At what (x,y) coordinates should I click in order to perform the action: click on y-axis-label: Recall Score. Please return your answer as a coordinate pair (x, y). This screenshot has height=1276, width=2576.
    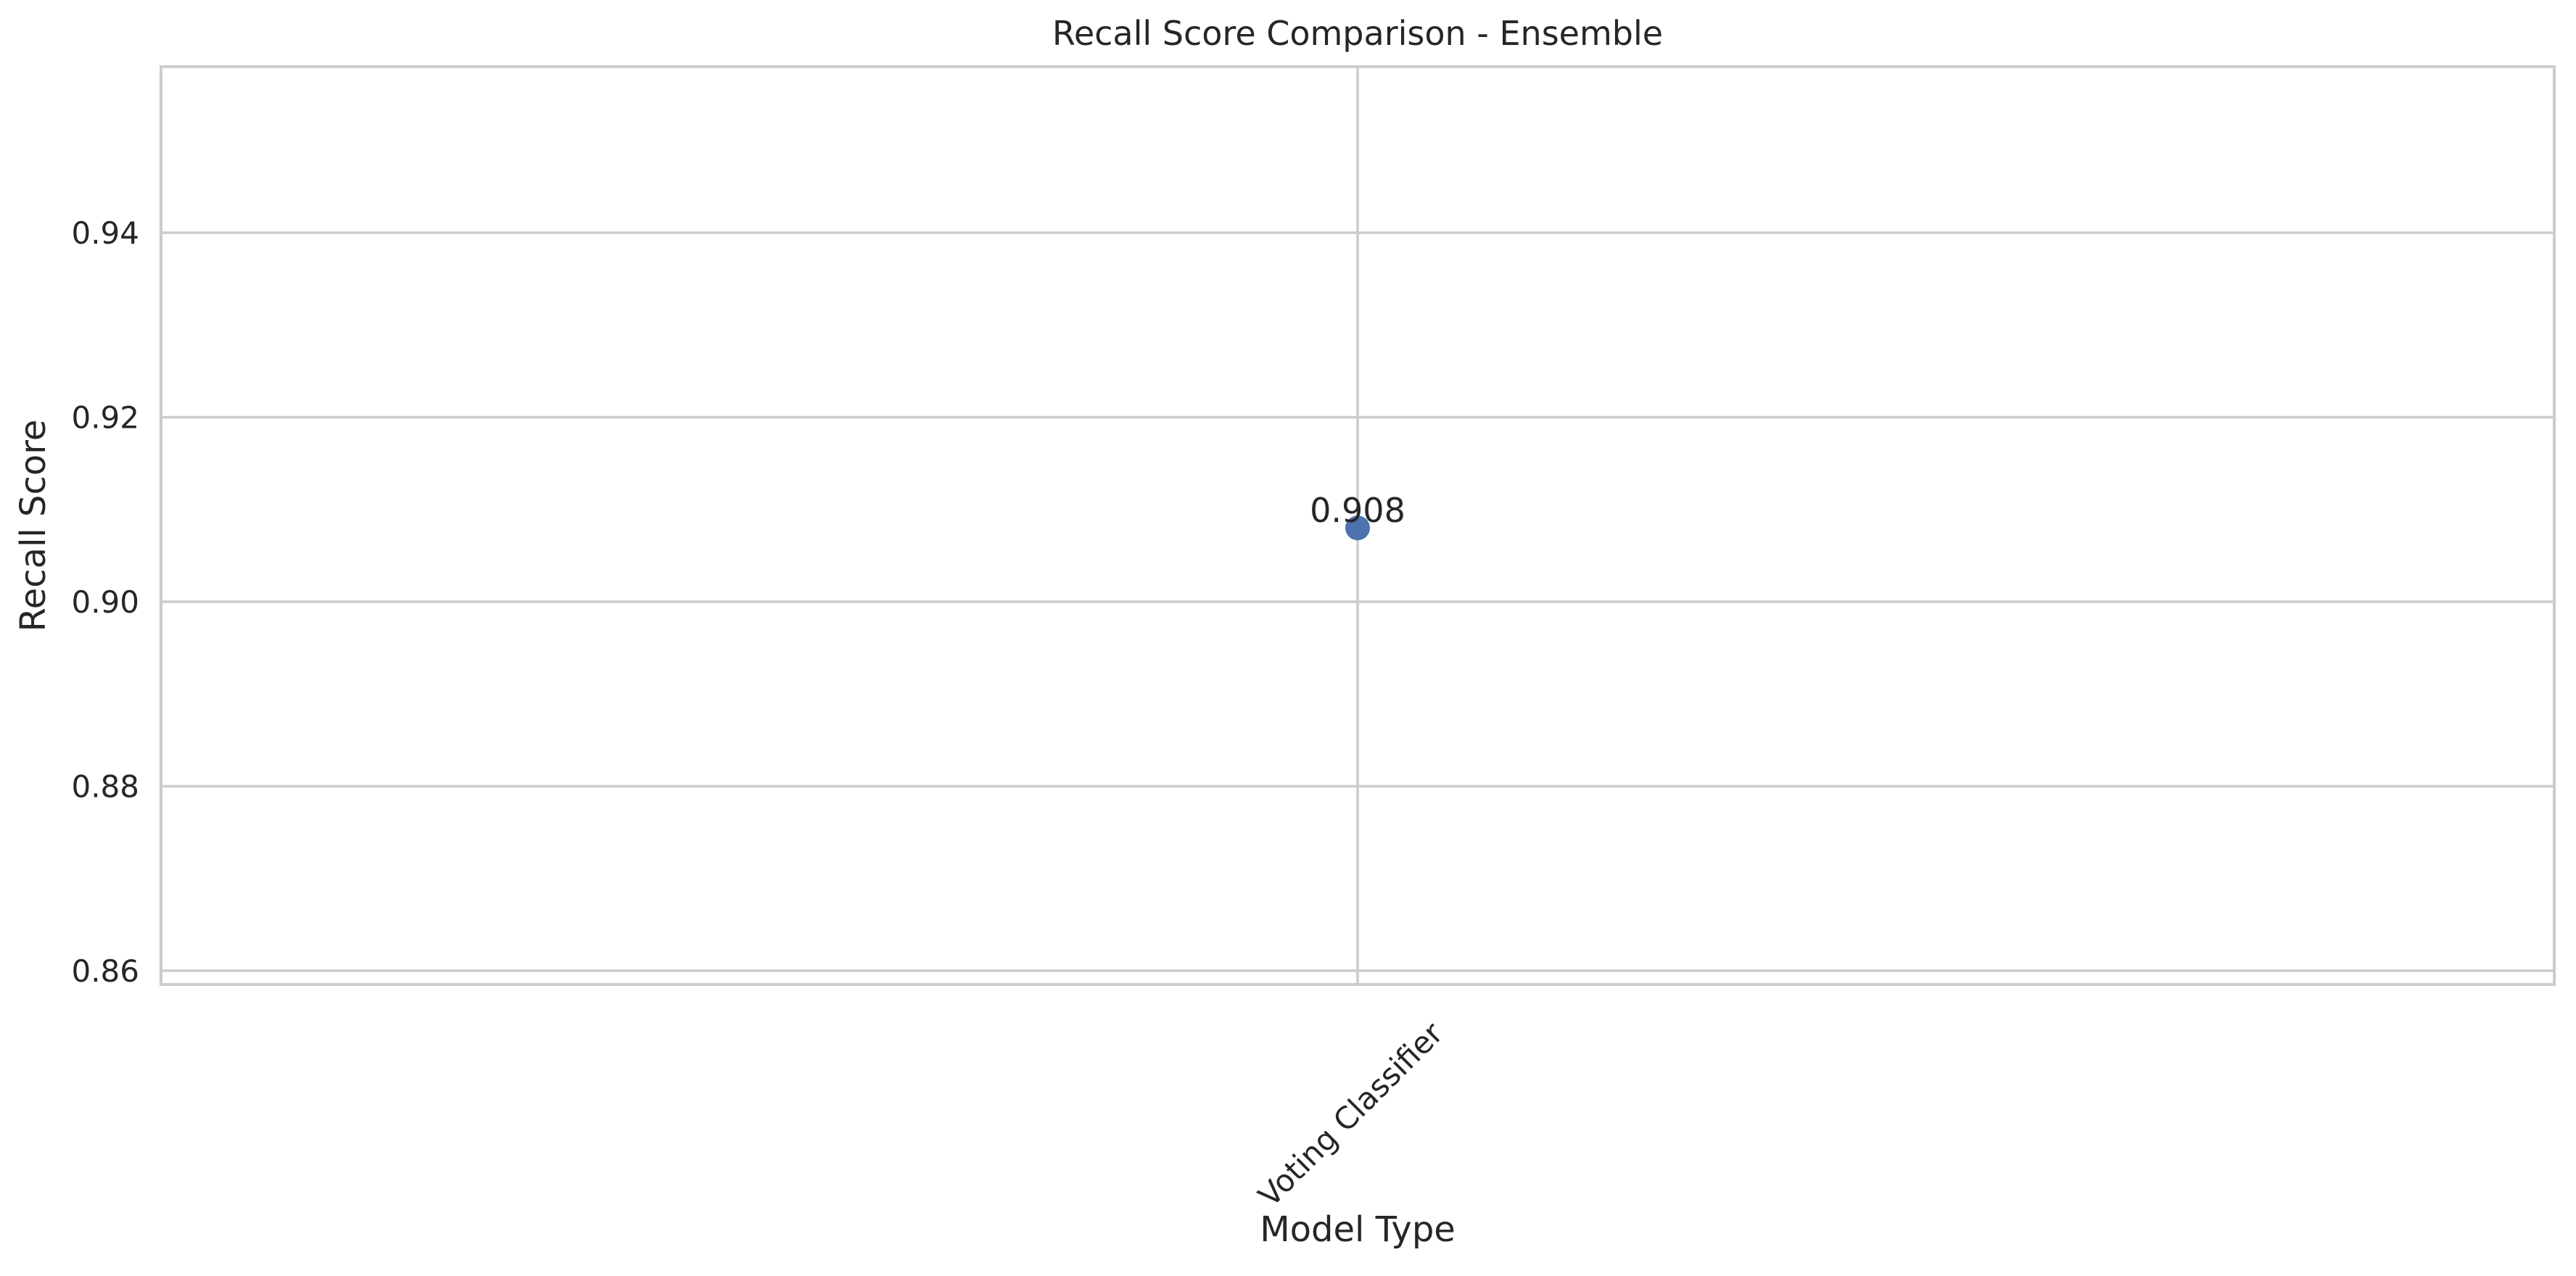
    Looking at the image, I should click on (33, 526).